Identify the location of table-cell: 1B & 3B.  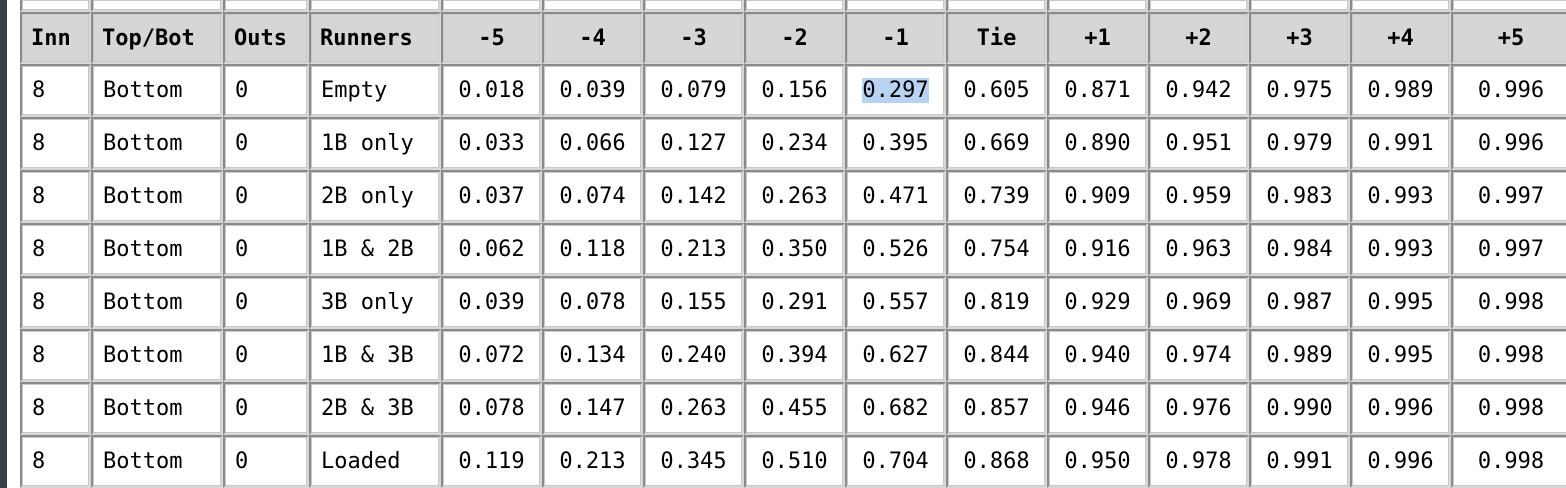
(375, 355).